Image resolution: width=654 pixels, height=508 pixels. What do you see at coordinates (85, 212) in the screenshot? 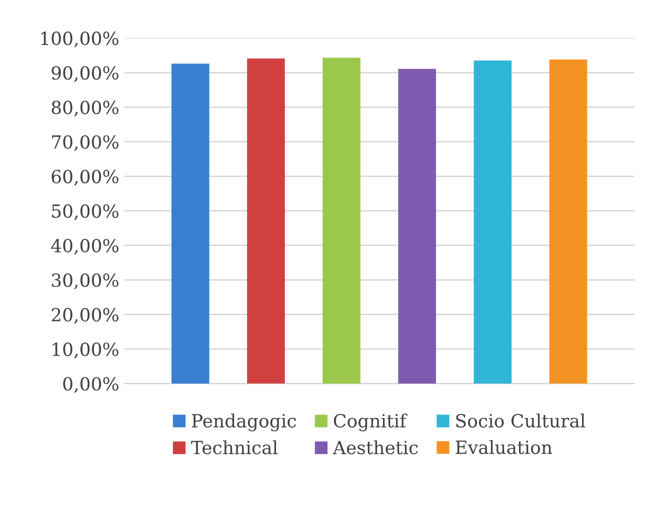
I see `y-tick-label: 50,00%` at bounding box center [85, 212].